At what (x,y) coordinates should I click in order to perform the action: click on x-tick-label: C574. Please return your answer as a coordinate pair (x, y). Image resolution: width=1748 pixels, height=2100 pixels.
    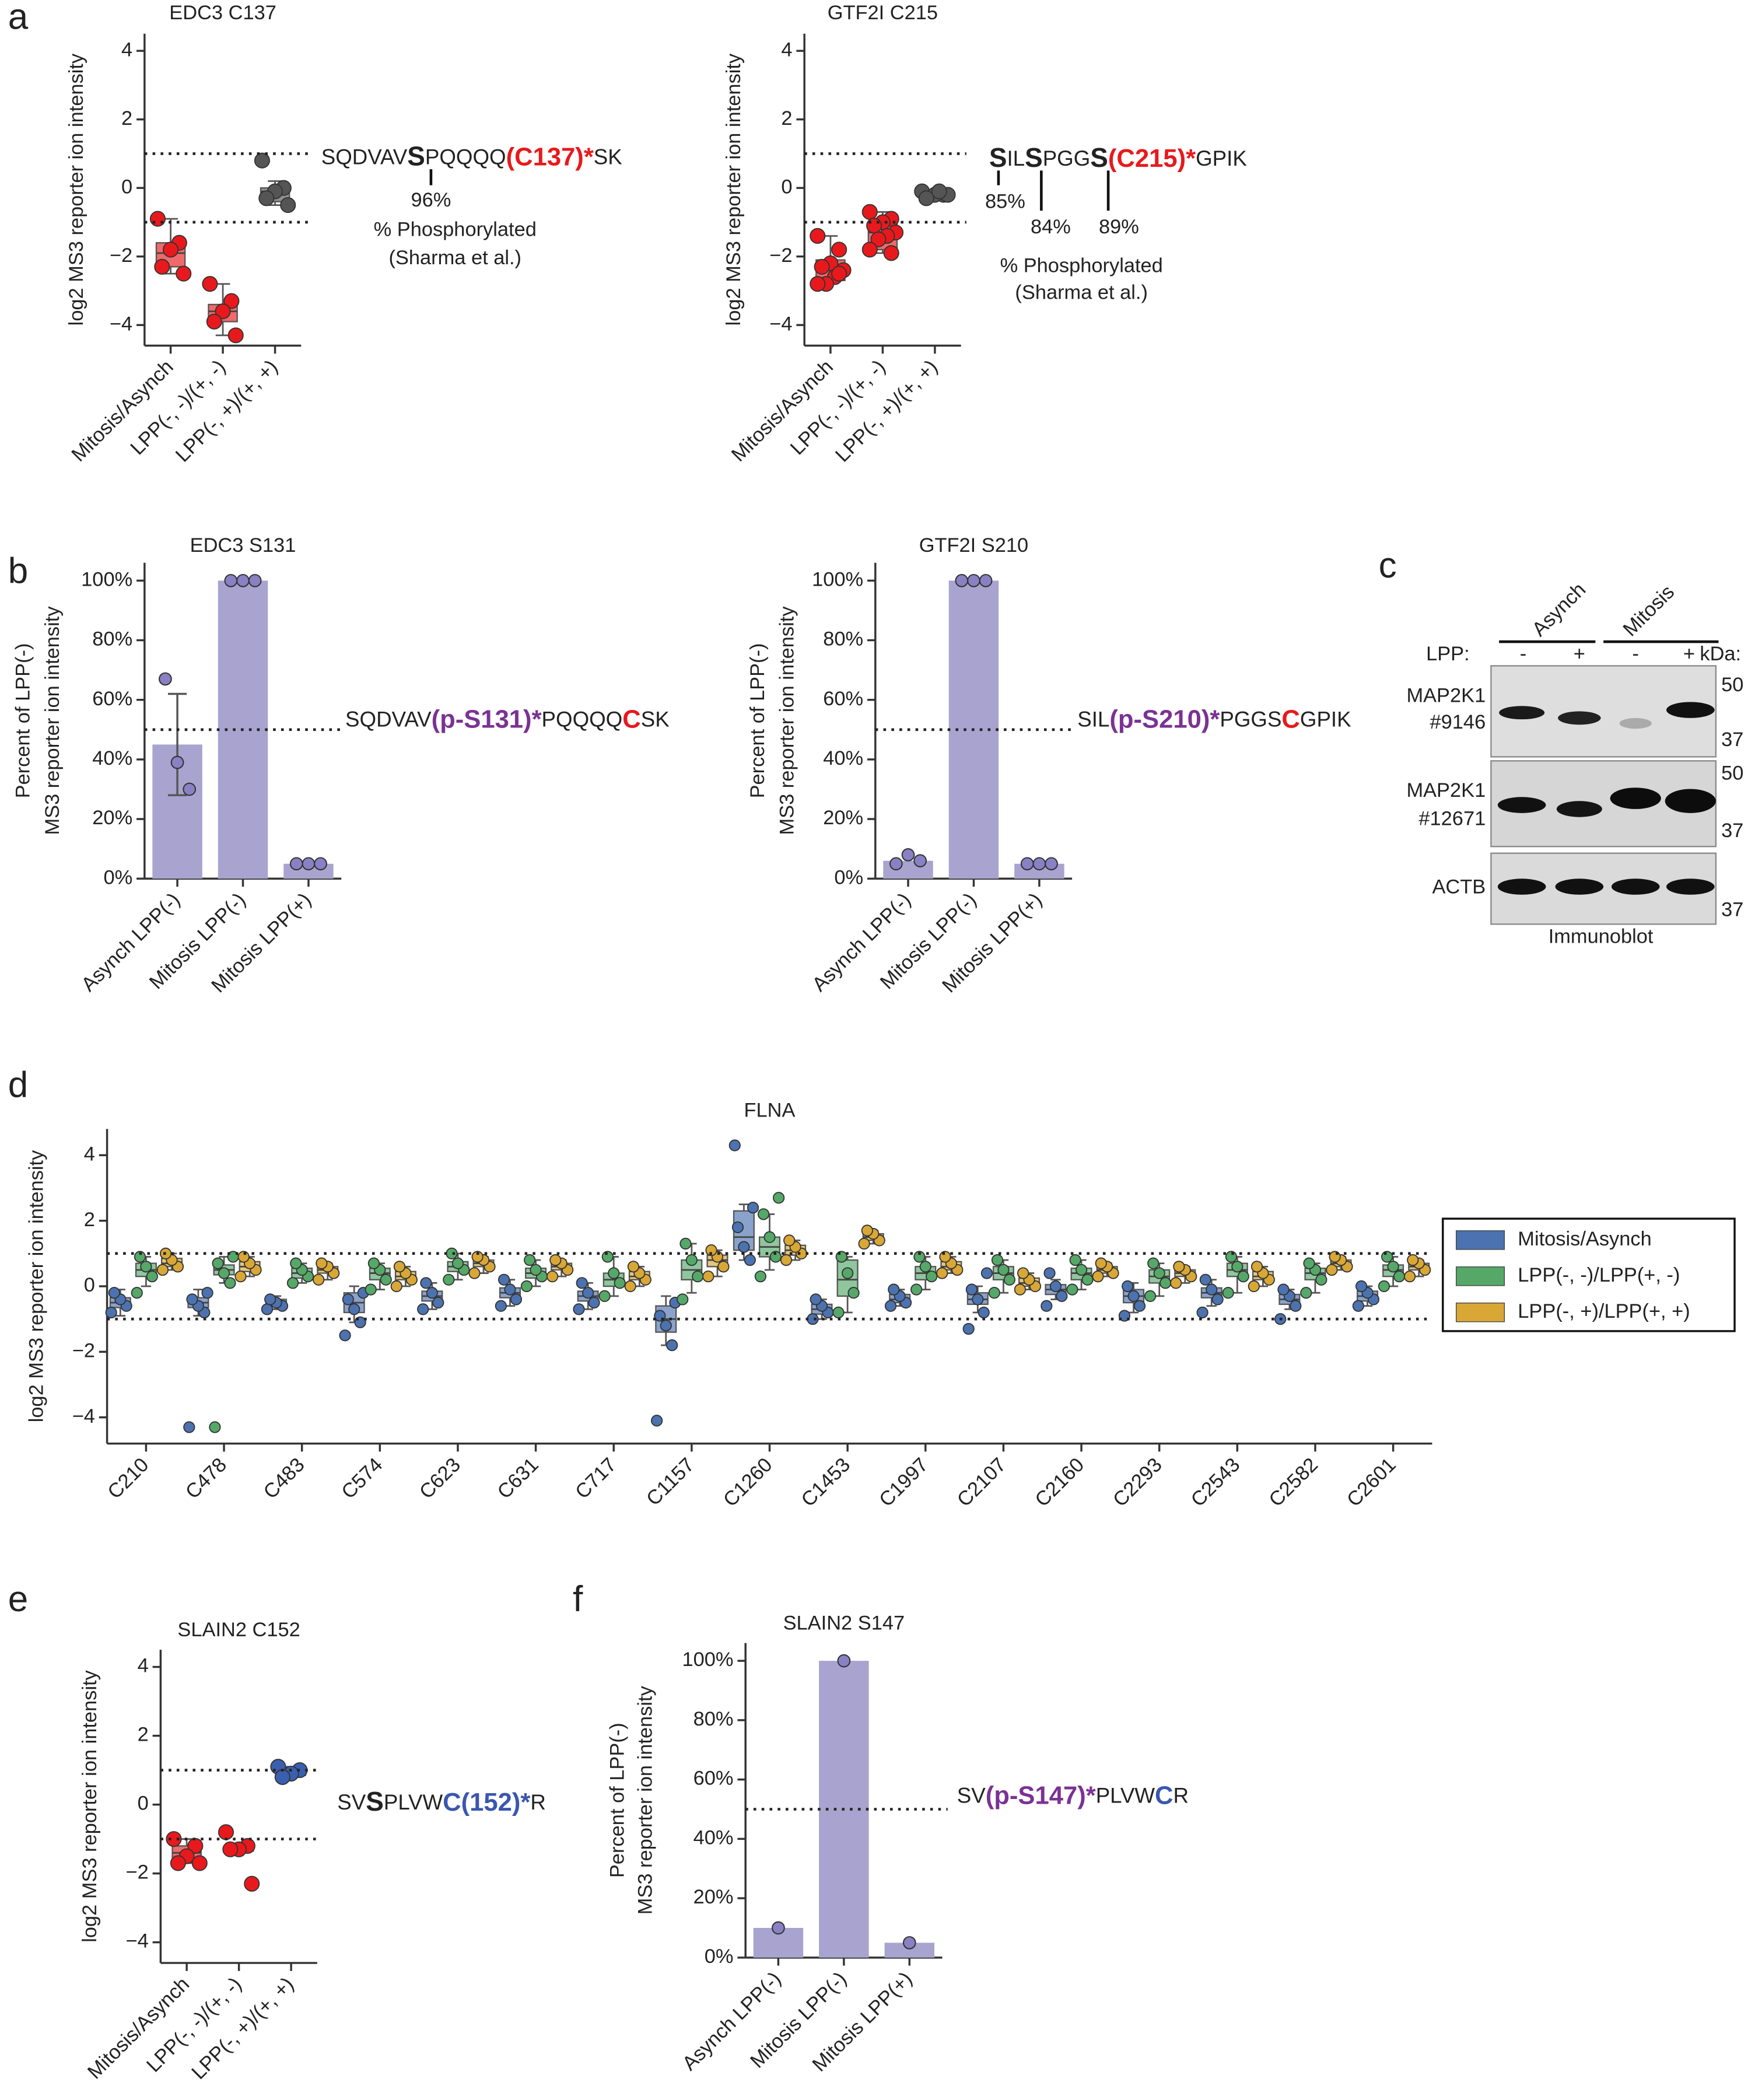
    Looking at the image, I should click on (362, 1478).